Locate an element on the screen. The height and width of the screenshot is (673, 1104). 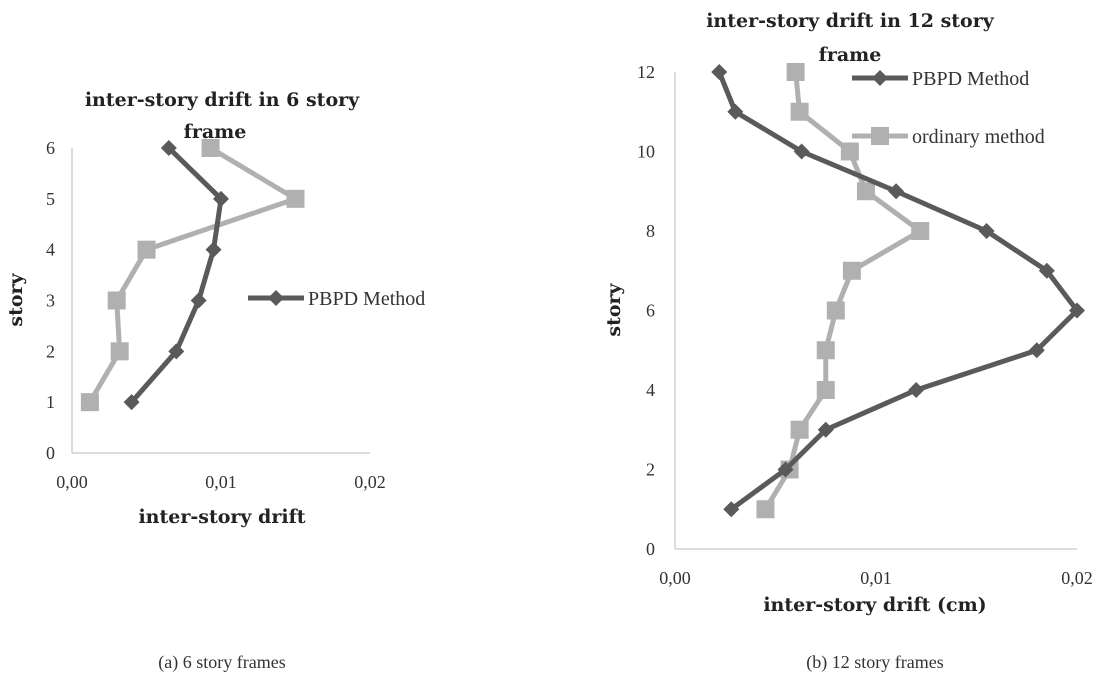
y-tick-label: 5 is located at coordinates (50, 199).